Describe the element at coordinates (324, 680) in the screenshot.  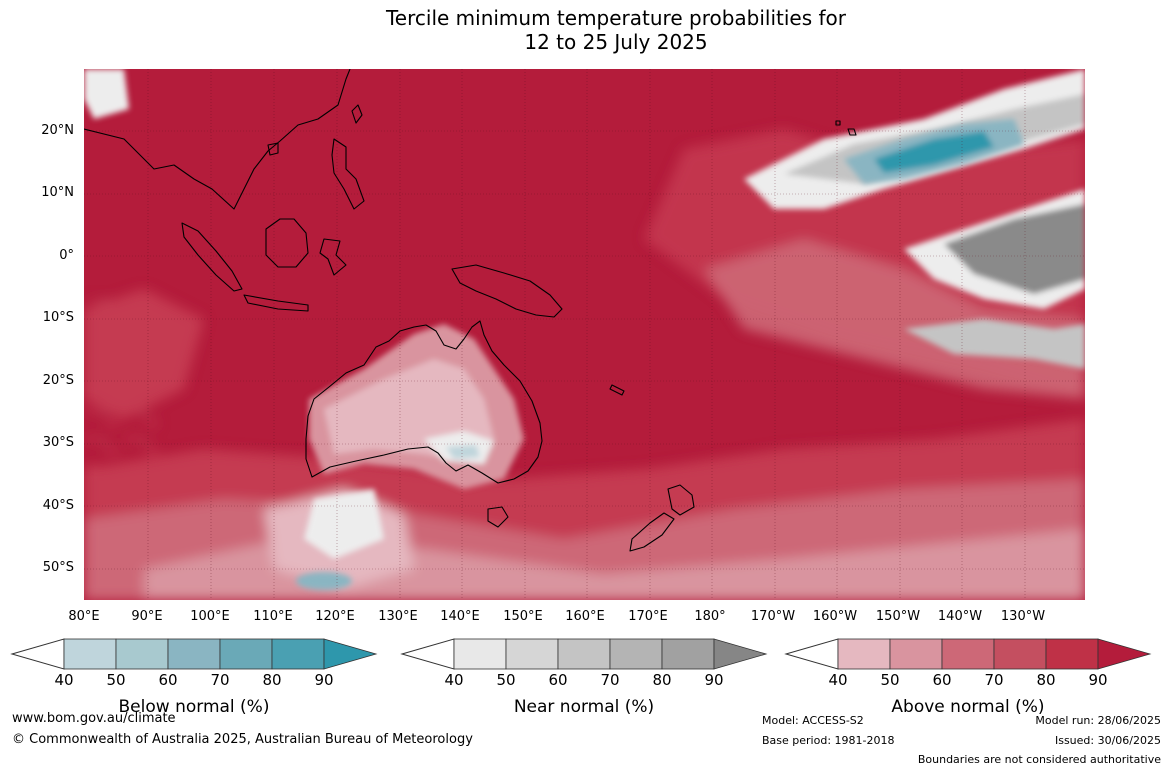
I see `below-normal-tick: 90` at that location.